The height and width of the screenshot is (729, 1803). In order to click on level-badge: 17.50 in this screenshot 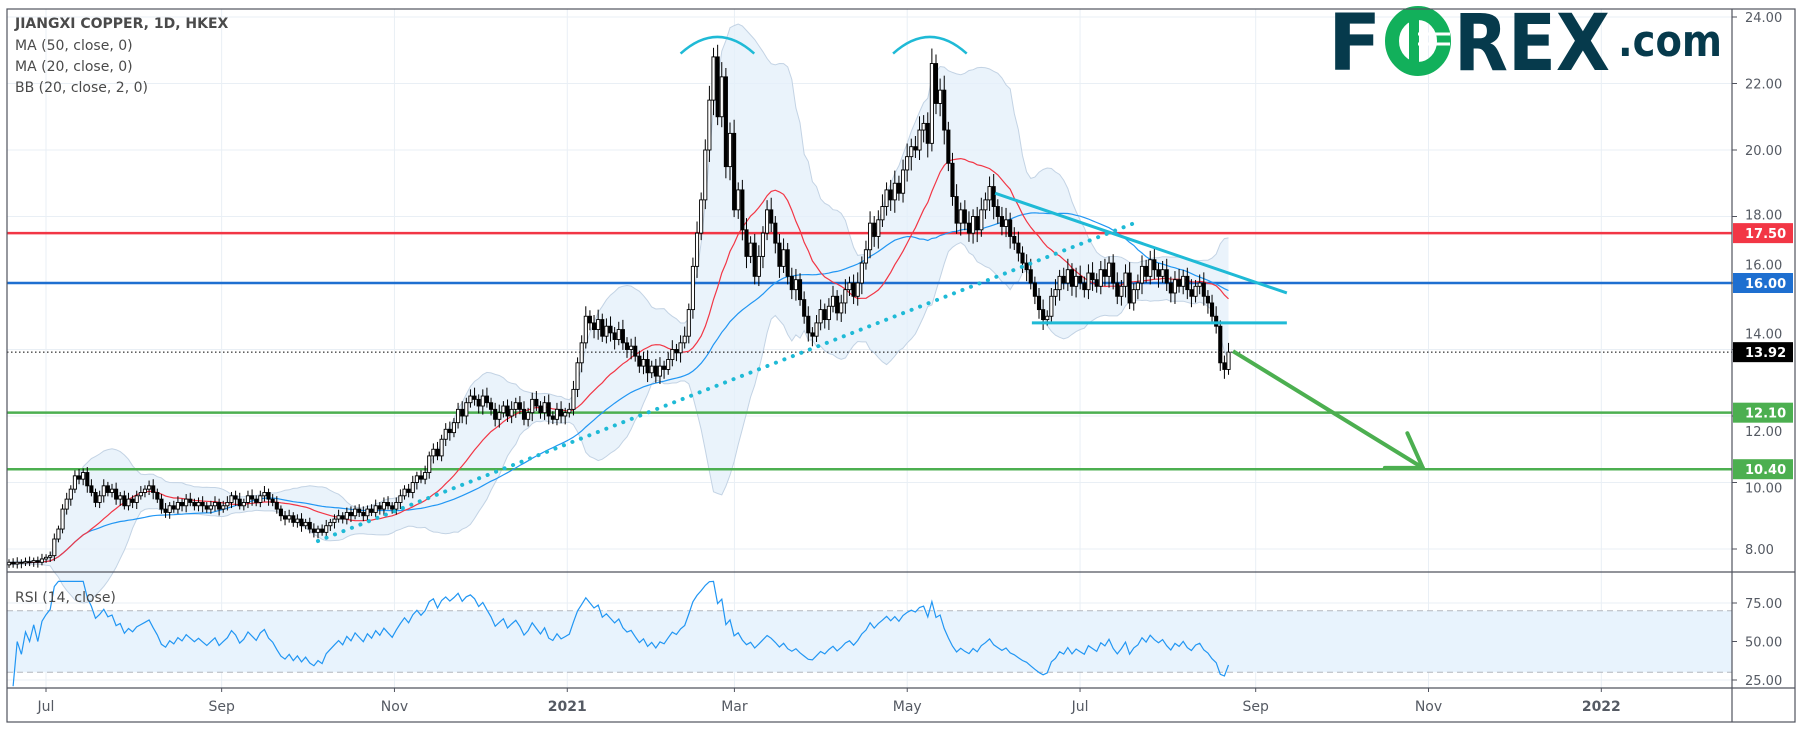, I will do `click(1763, 233)`.